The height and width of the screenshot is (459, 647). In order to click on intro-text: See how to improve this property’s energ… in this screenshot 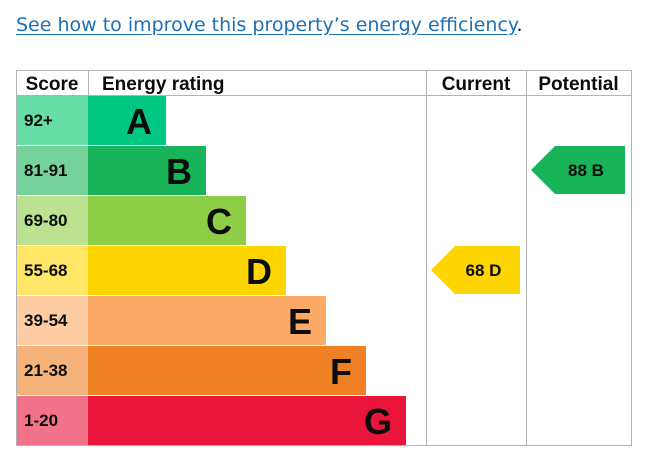, I will do `click(269, 25)`.